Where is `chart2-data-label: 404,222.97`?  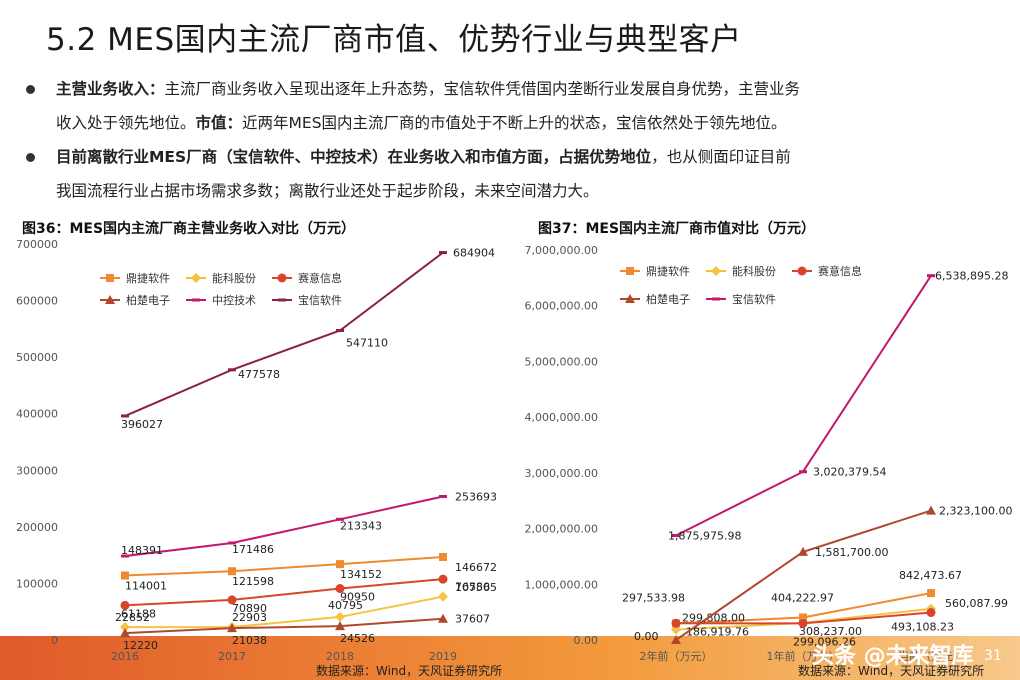
chart2-data-label: 404,222.97 is located at coordinates (802, 597).